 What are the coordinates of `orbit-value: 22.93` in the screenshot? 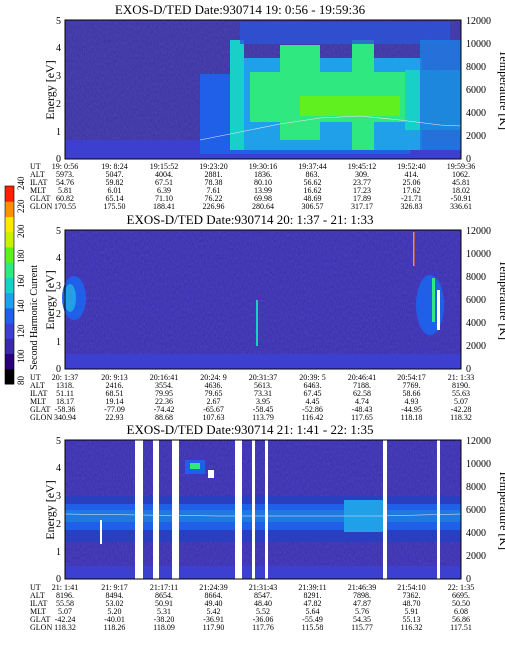 It's located at (115, 417).